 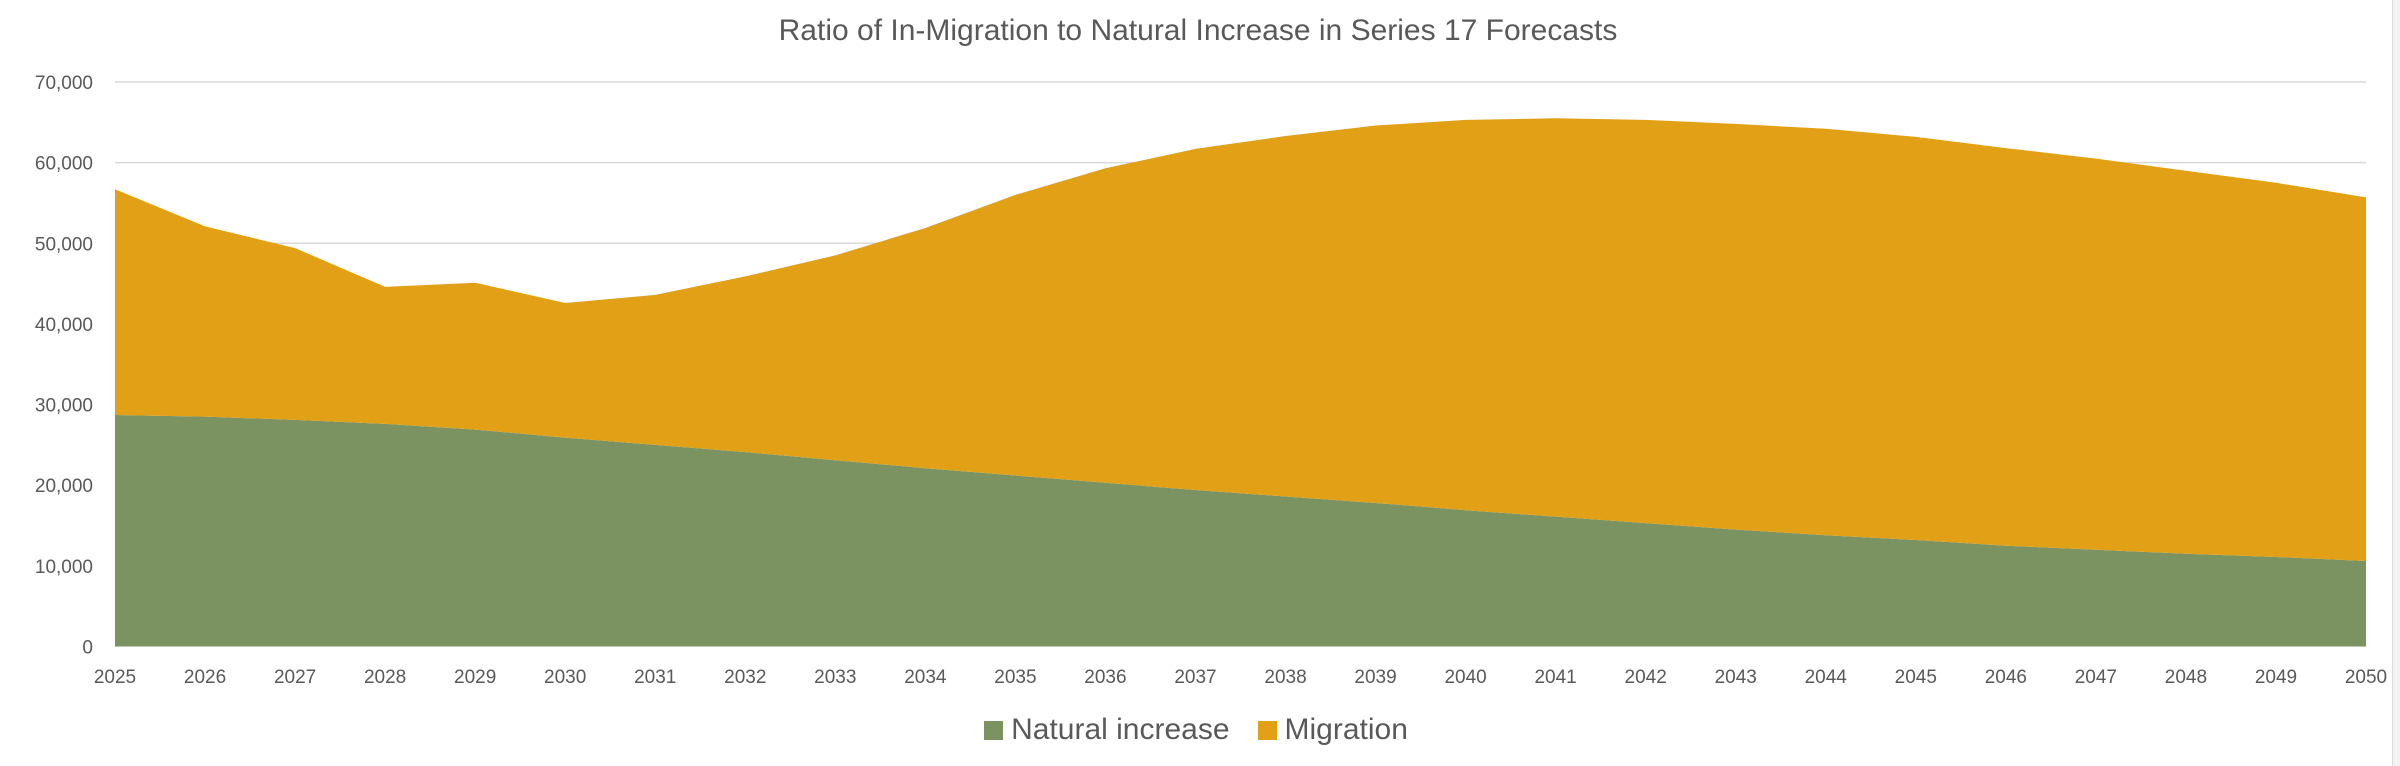 What do you see at coordinates (925, 677) in the screenshot?
I see `x-tick-label: 2034` at bounding box center [925, 677].